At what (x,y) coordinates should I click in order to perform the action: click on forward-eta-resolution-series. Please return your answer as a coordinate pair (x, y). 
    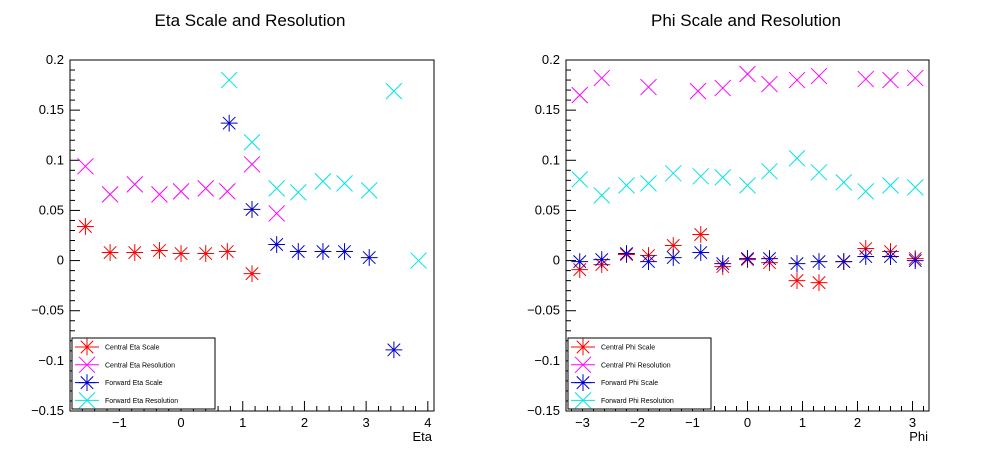
    Looking at the image, I should click on (323, 170).